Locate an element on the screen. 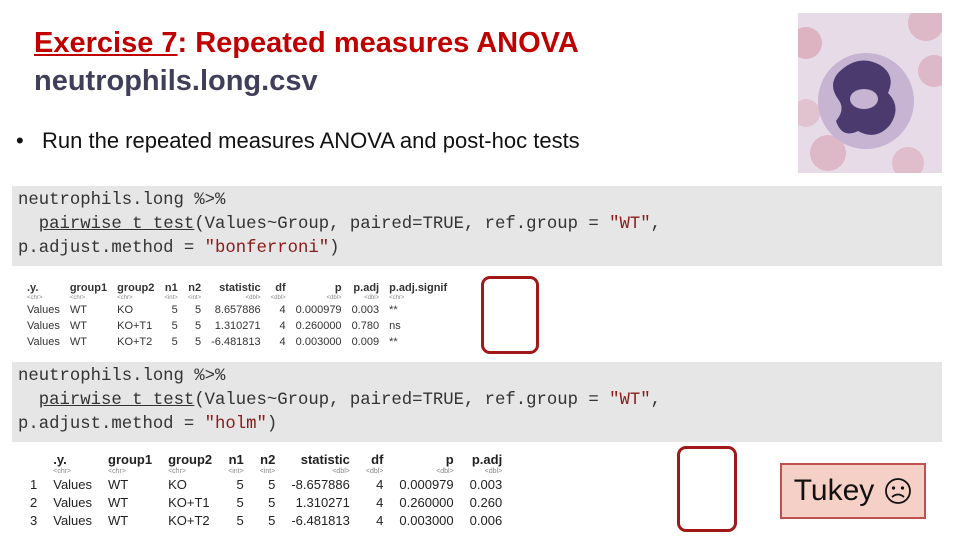 This screenshot has height=540, width=960. table-cell: ** is located at coordinates (393, 310).